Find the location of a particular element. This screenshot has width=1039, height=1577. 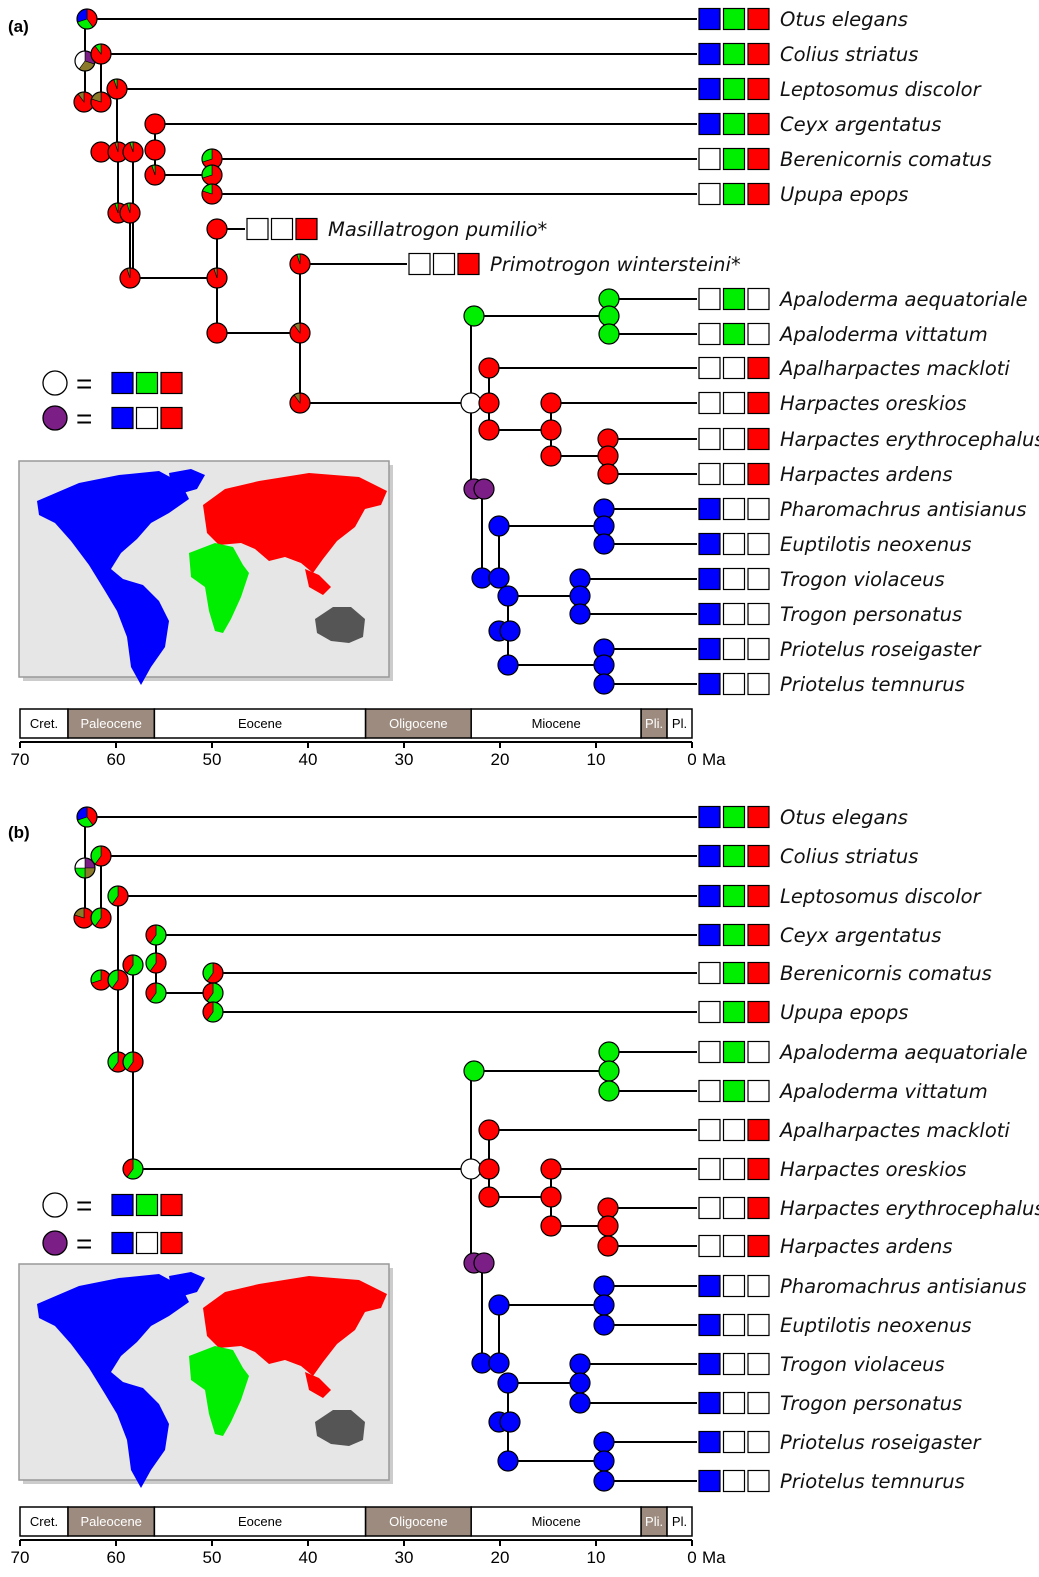

taxon-tip: Apalharpactes mackloti is located at coordinates (854, 368).